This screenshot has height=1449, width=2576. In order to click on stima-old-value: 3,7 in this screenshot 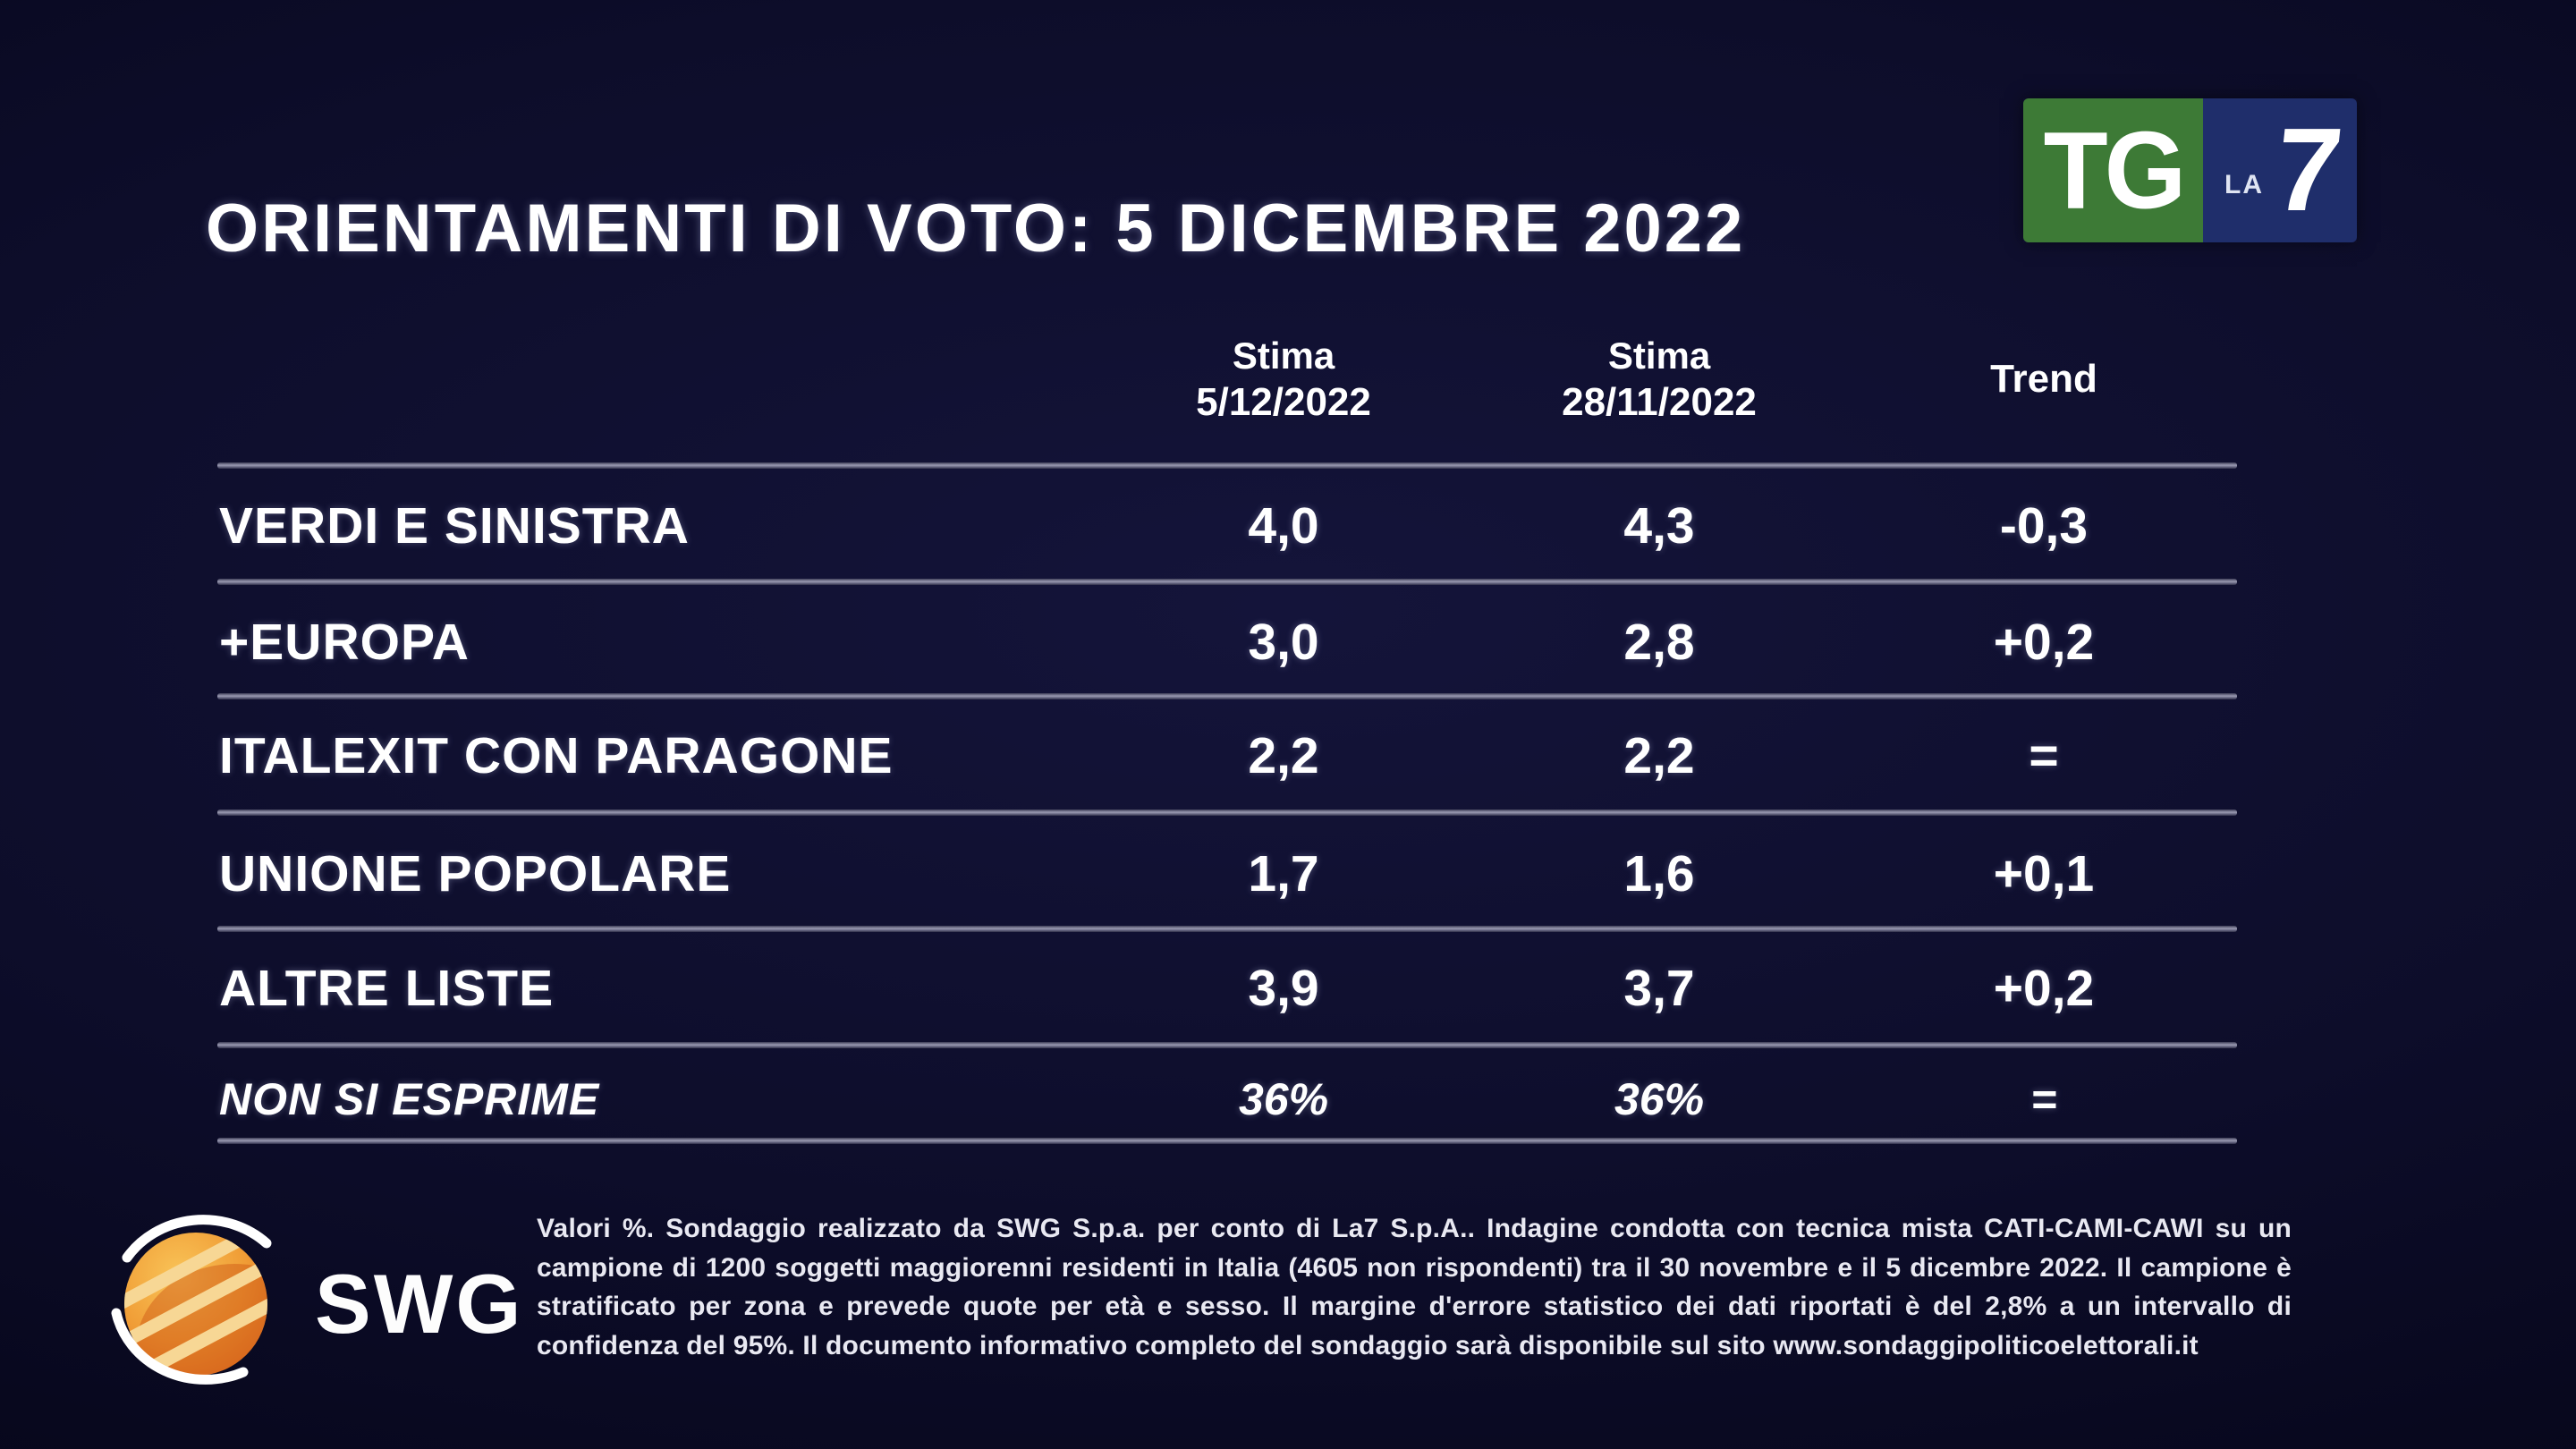, I will do `click(1659, 988)`.